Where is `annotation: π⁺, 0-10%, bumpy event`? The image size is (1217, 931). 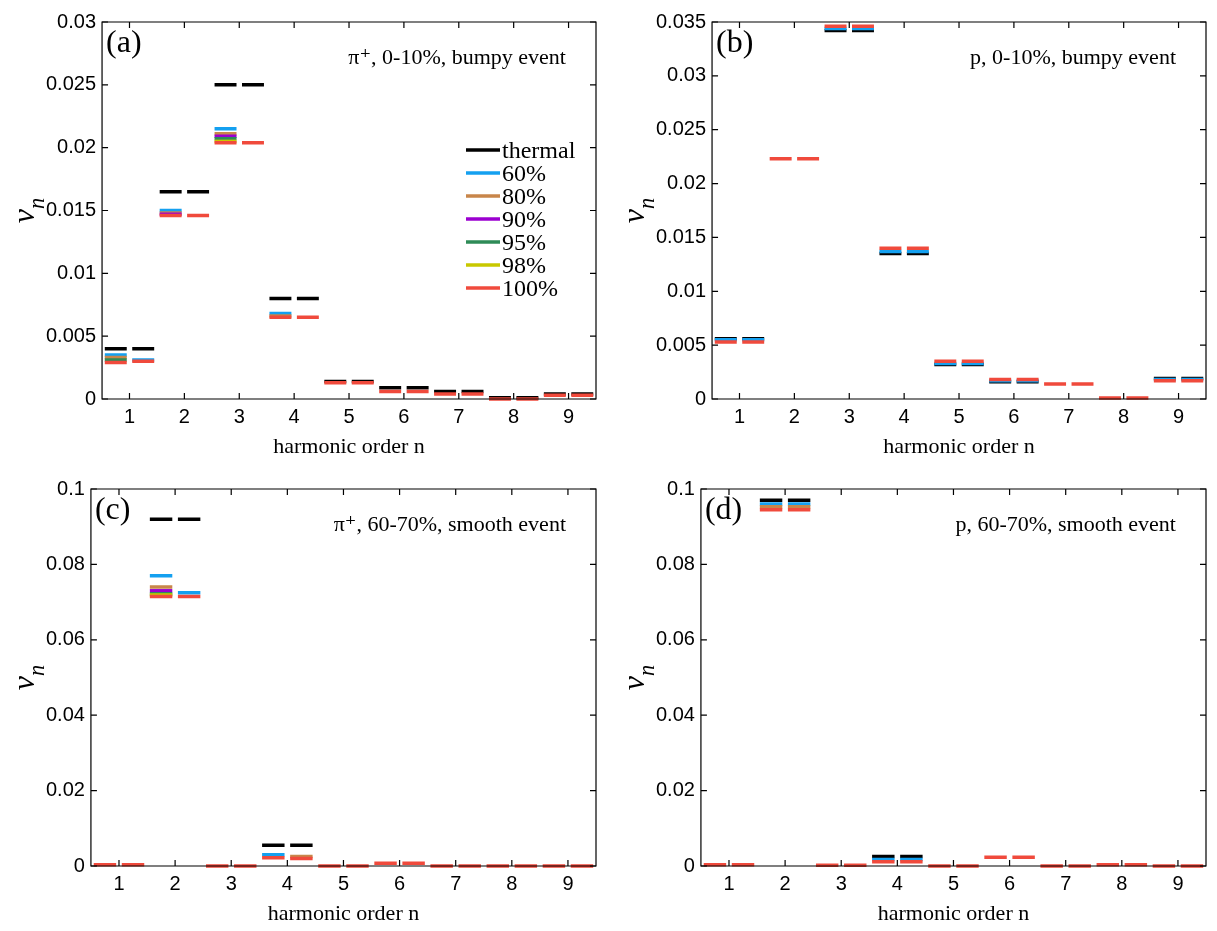
annotation: π⁺, 0-10%, bumpy event is located at coordinates (457, 56).